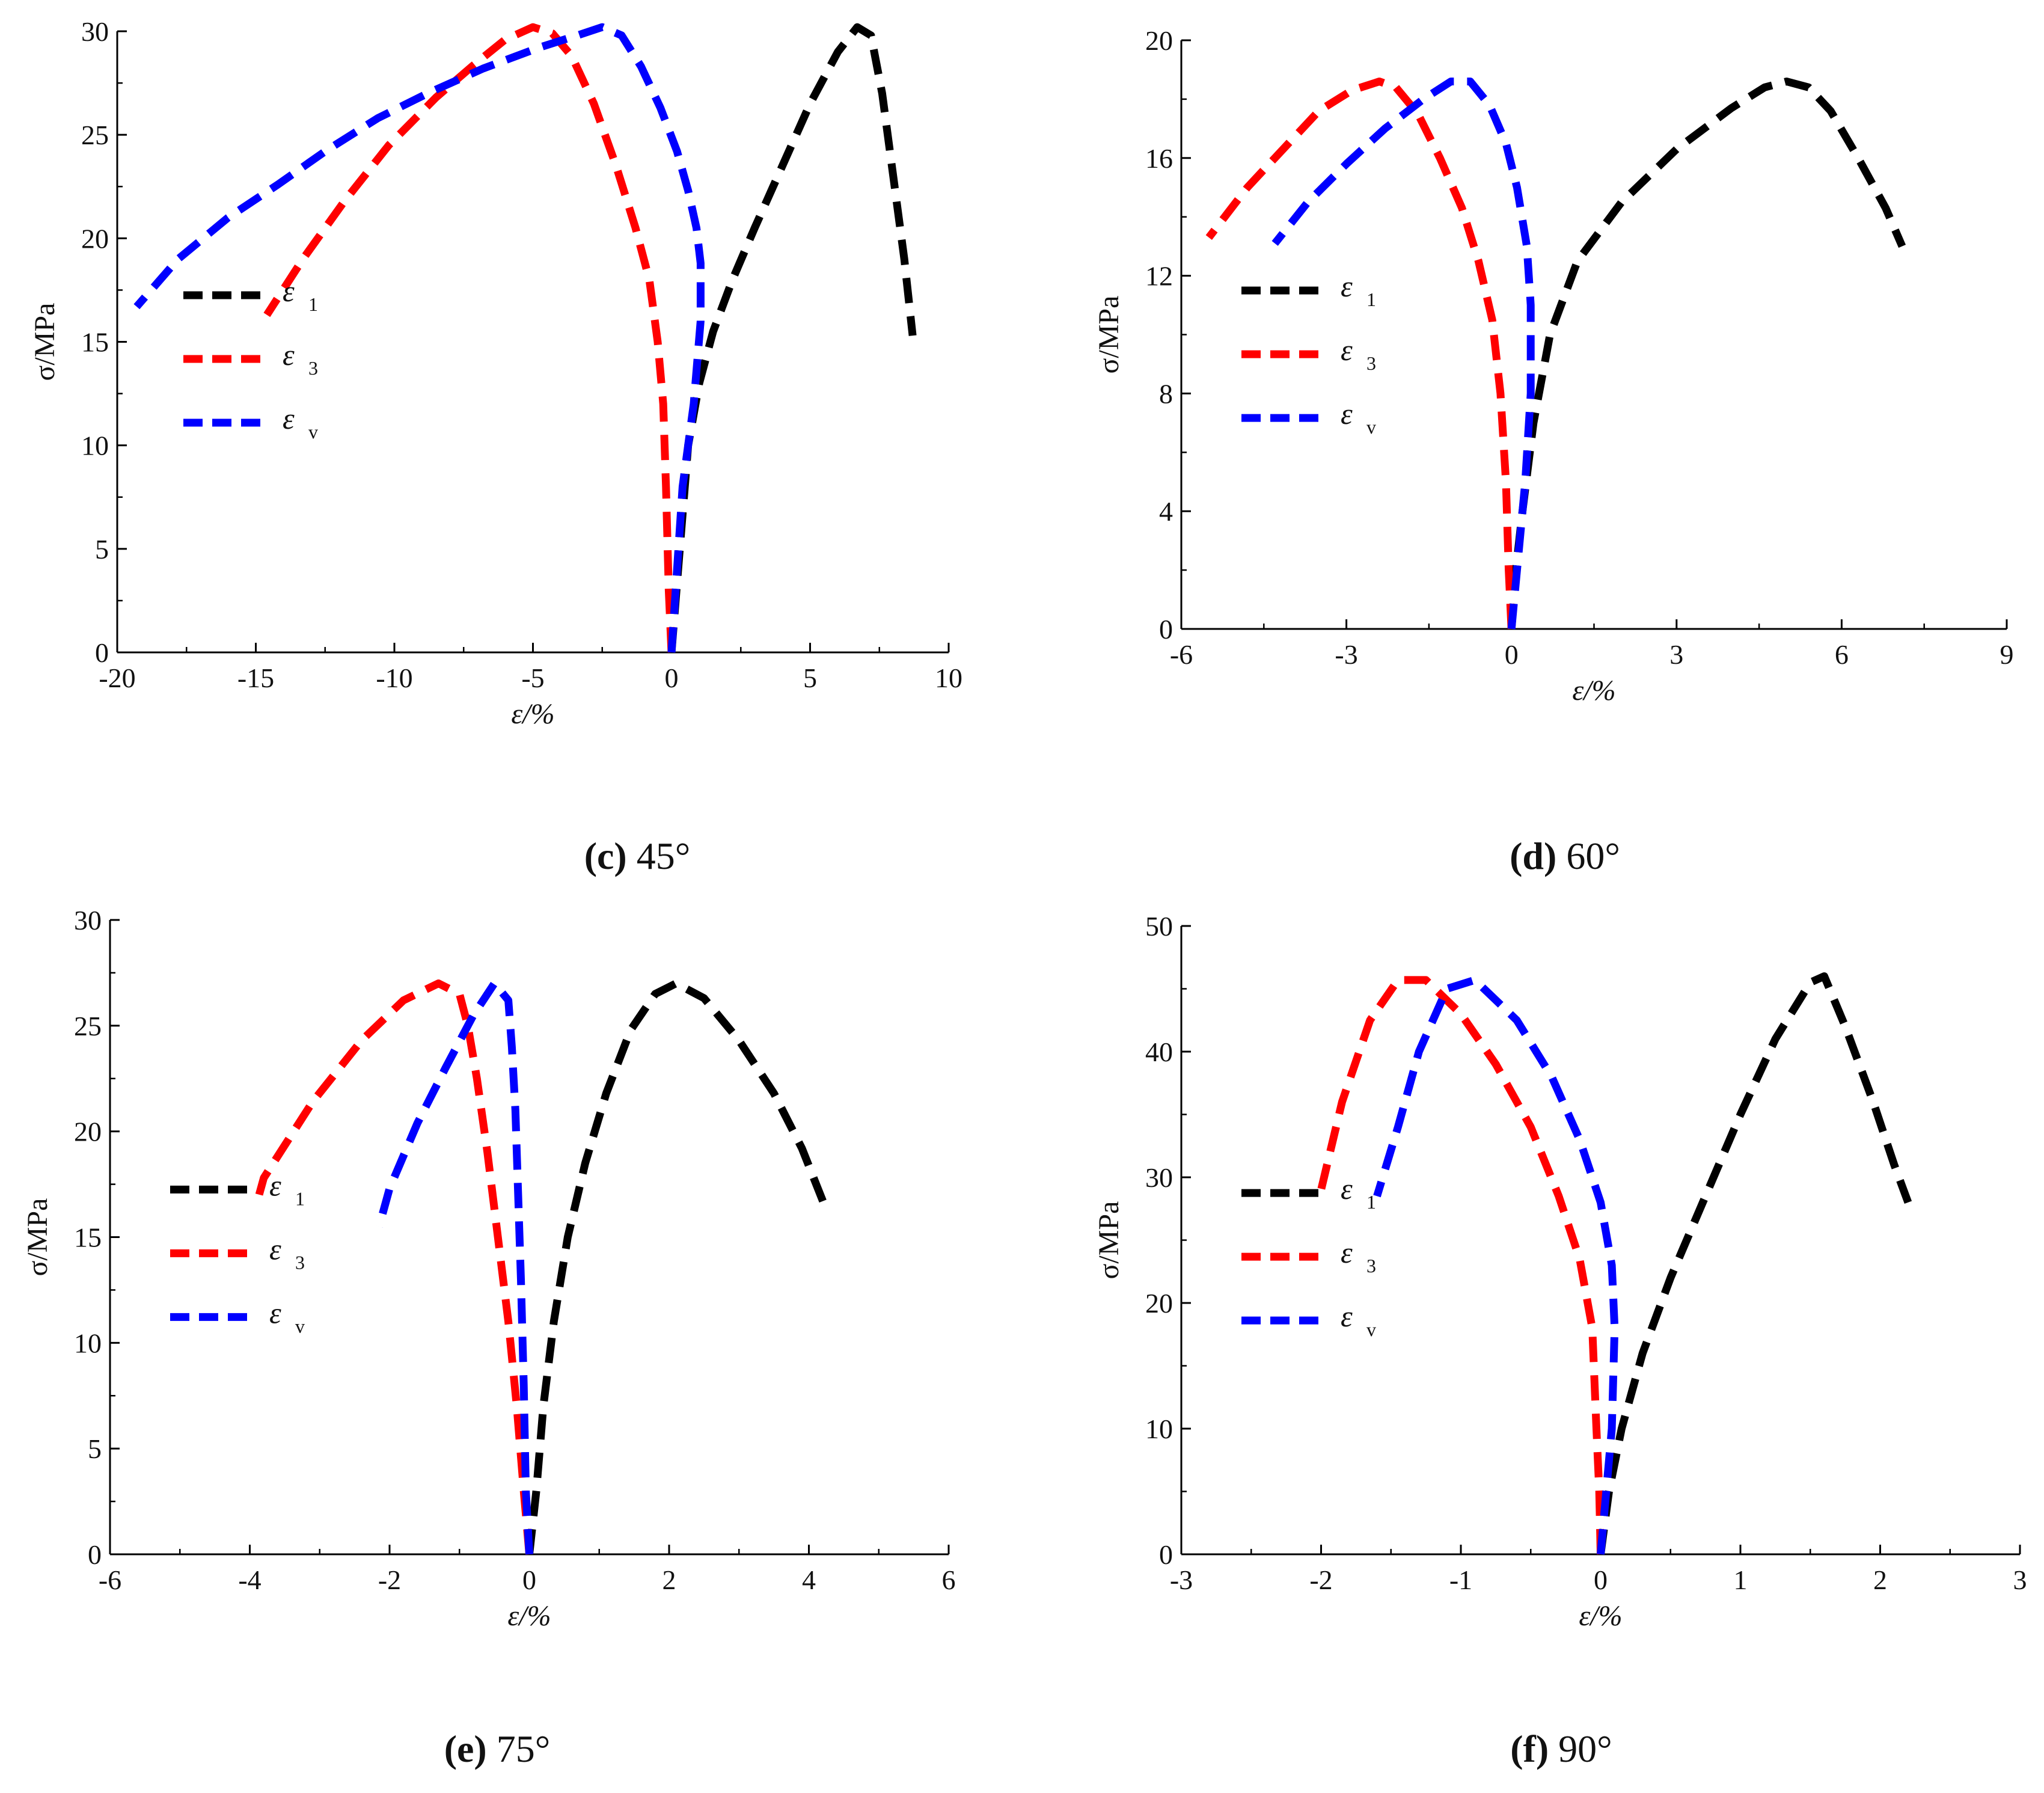 The width and height of the screenshot is (2044, 1793). I want to click on x-tick-label: 4, so click(809, 1580).